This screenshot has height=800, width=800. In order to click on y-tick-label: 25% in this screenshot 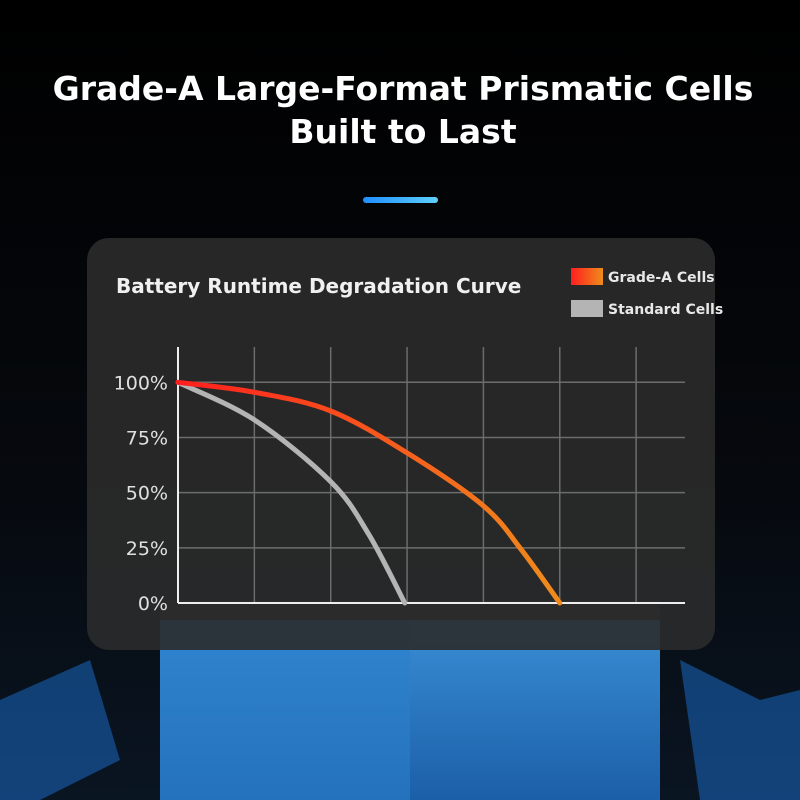, I will do `click(147, 549)`.